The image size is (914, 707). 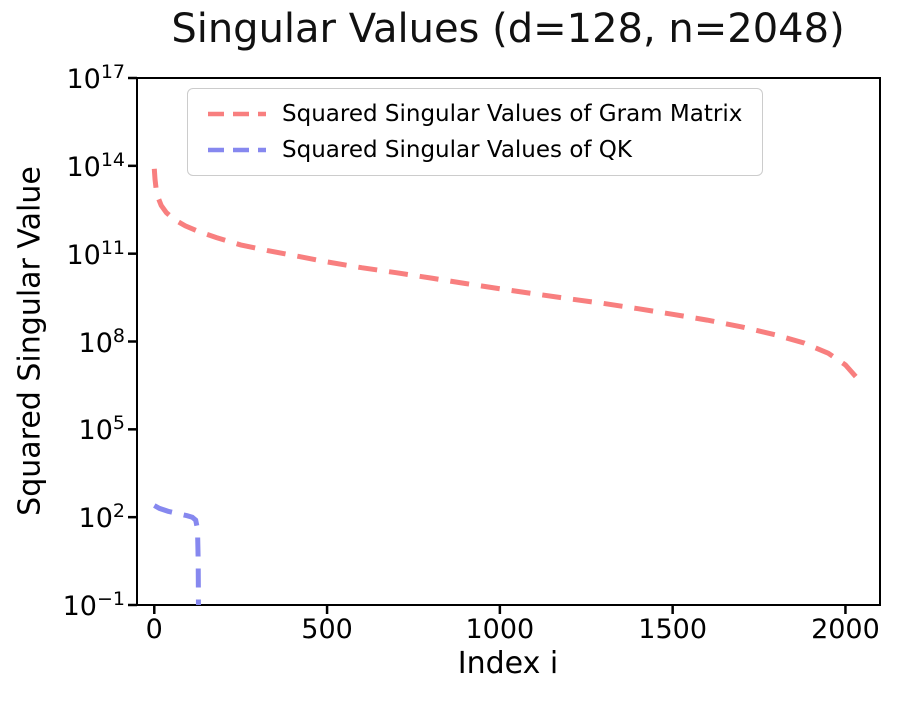 What do you see at coordinates (95, 165) in the screenshot?
I see `y-tick-label: 10¹⁴` at bounding box center [95, 165].